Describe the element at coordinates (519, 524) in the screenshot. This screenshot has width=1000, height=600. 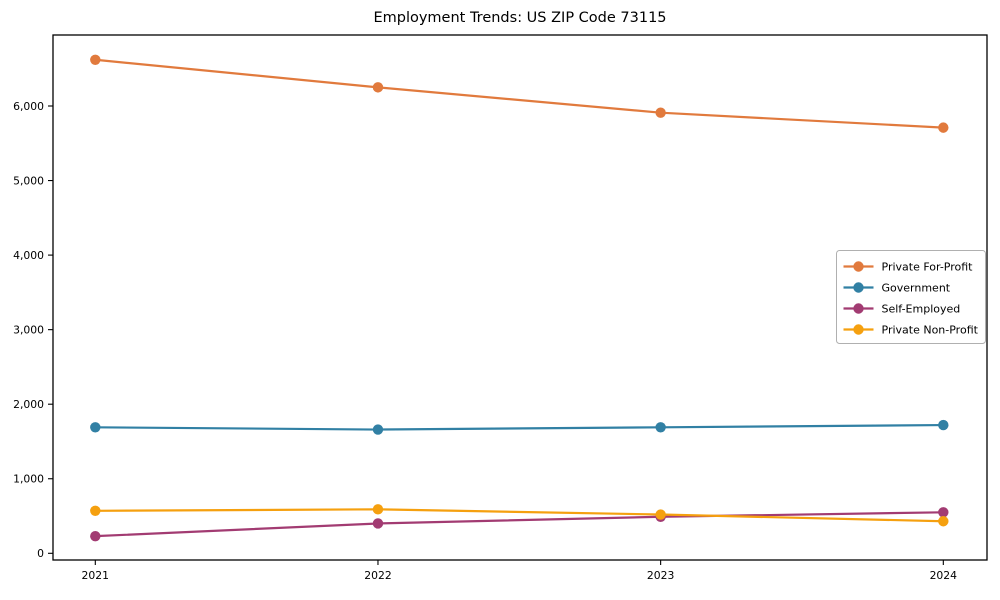
I see `series-line-self-employed` at that location.